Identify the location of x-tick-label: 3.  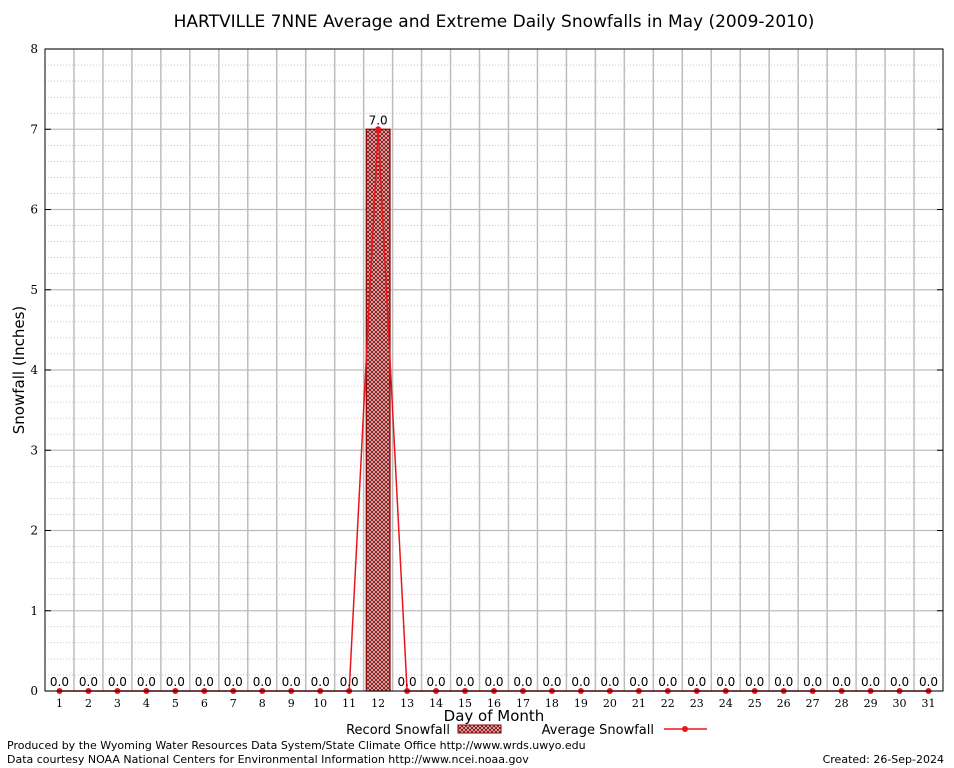
(117, 703).